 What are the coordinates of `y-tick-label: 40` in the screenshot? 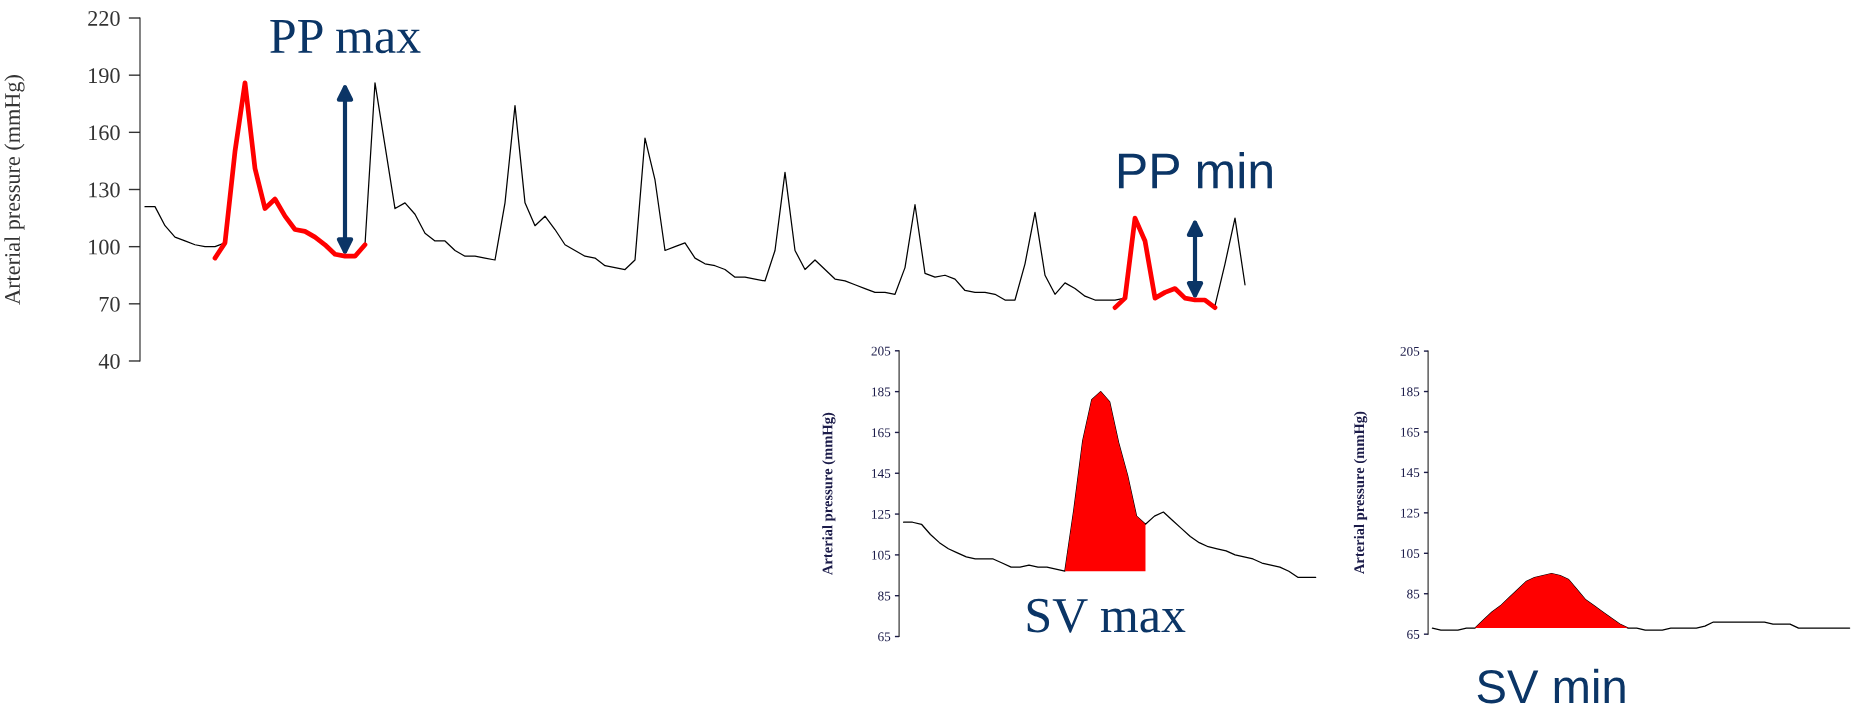 It's located at (109, 361).